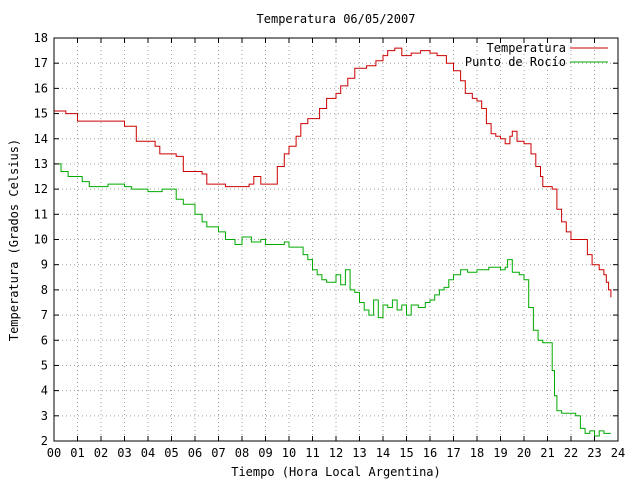  Describe the element at coordinates (312, 453) in the screenshot. I see `x-tick-label: 11` at that location.